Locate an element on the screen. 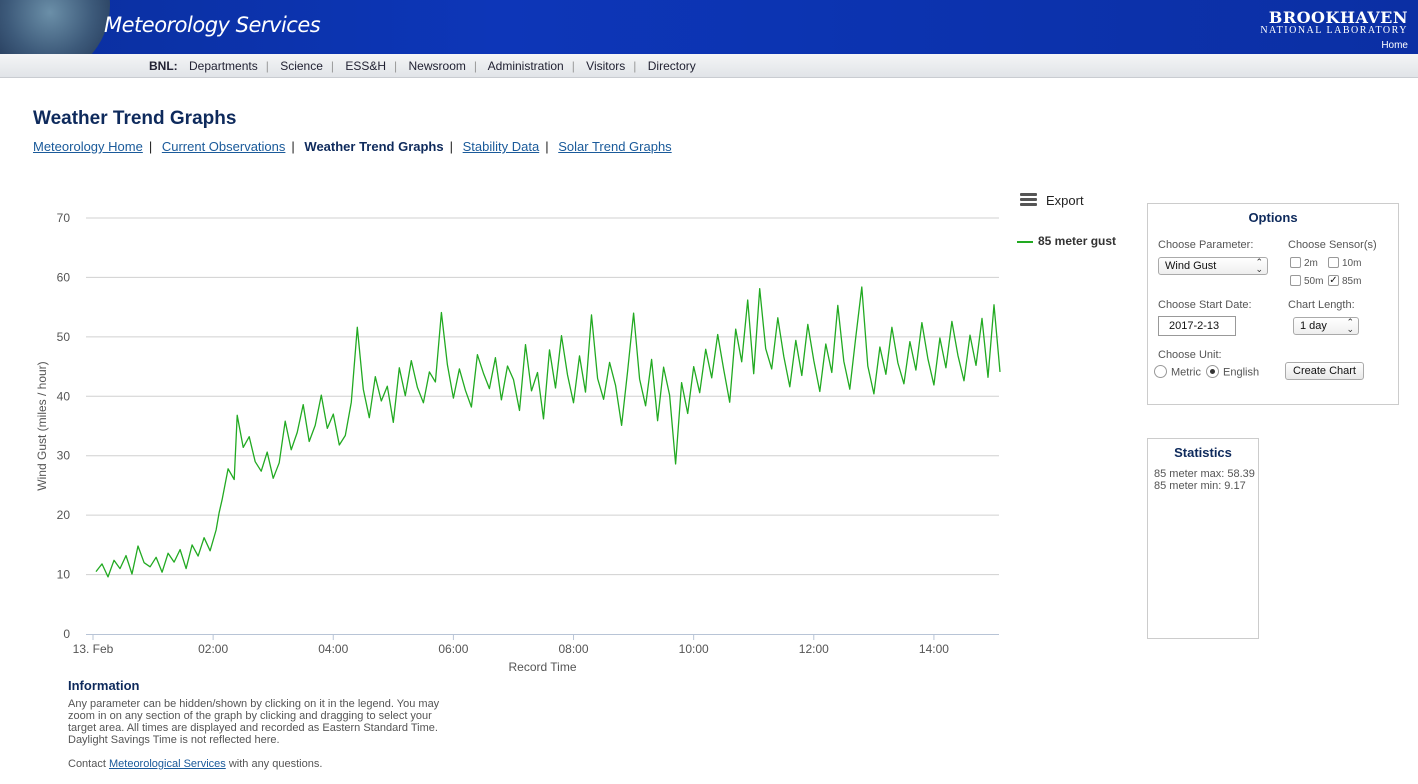 This screenshot has width=1418, height=784. y-tick-label: 60 is located at coordinates (64, 277).